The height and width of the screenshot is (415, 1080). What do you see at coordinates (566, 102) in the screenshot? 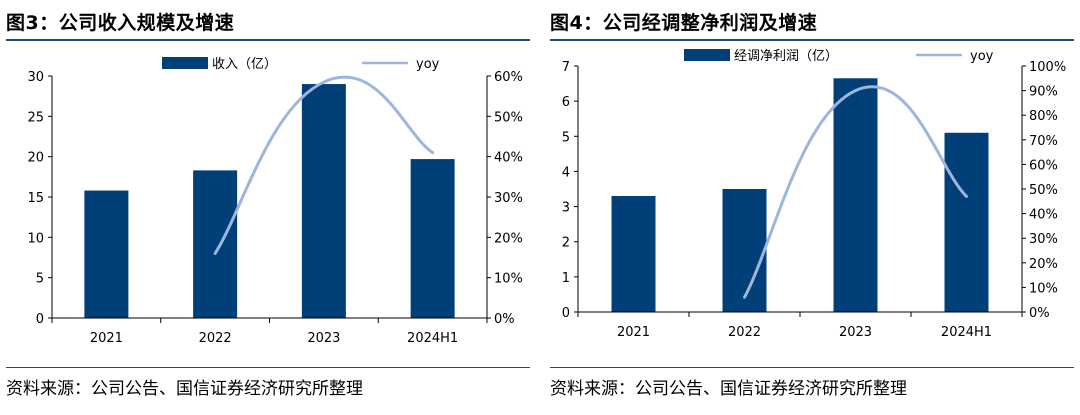
I see `y-left-tick-label: 6` at bounding box center [566, 102].